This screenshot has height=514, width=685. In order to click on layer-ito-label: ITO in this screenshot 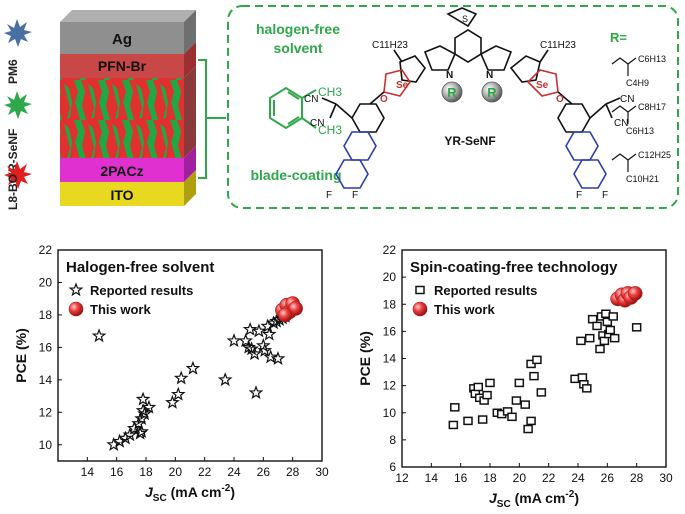, I will do `click(121, 195)`.